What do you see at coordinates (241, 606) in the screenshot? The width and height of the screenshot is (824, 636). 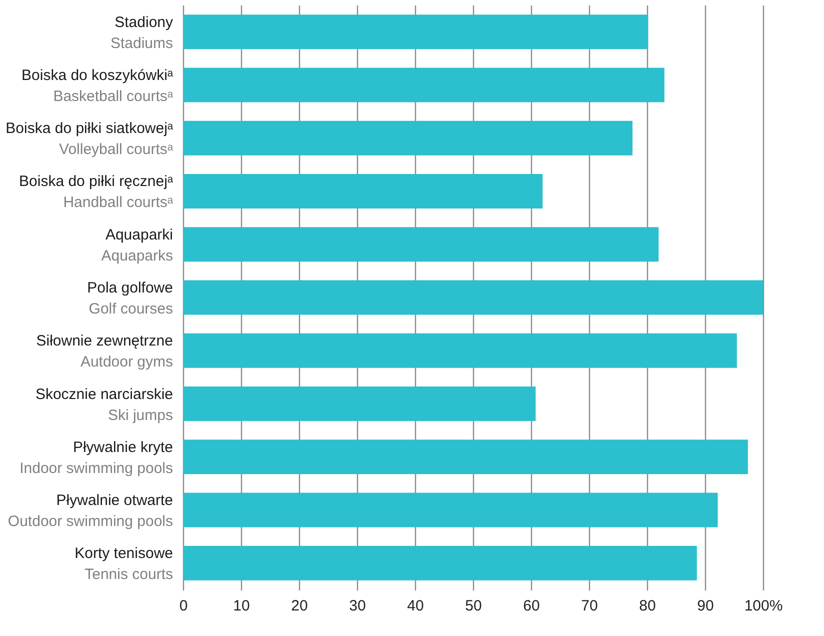 I see `x-tick-label: 10` at bounding box center [241, 606].